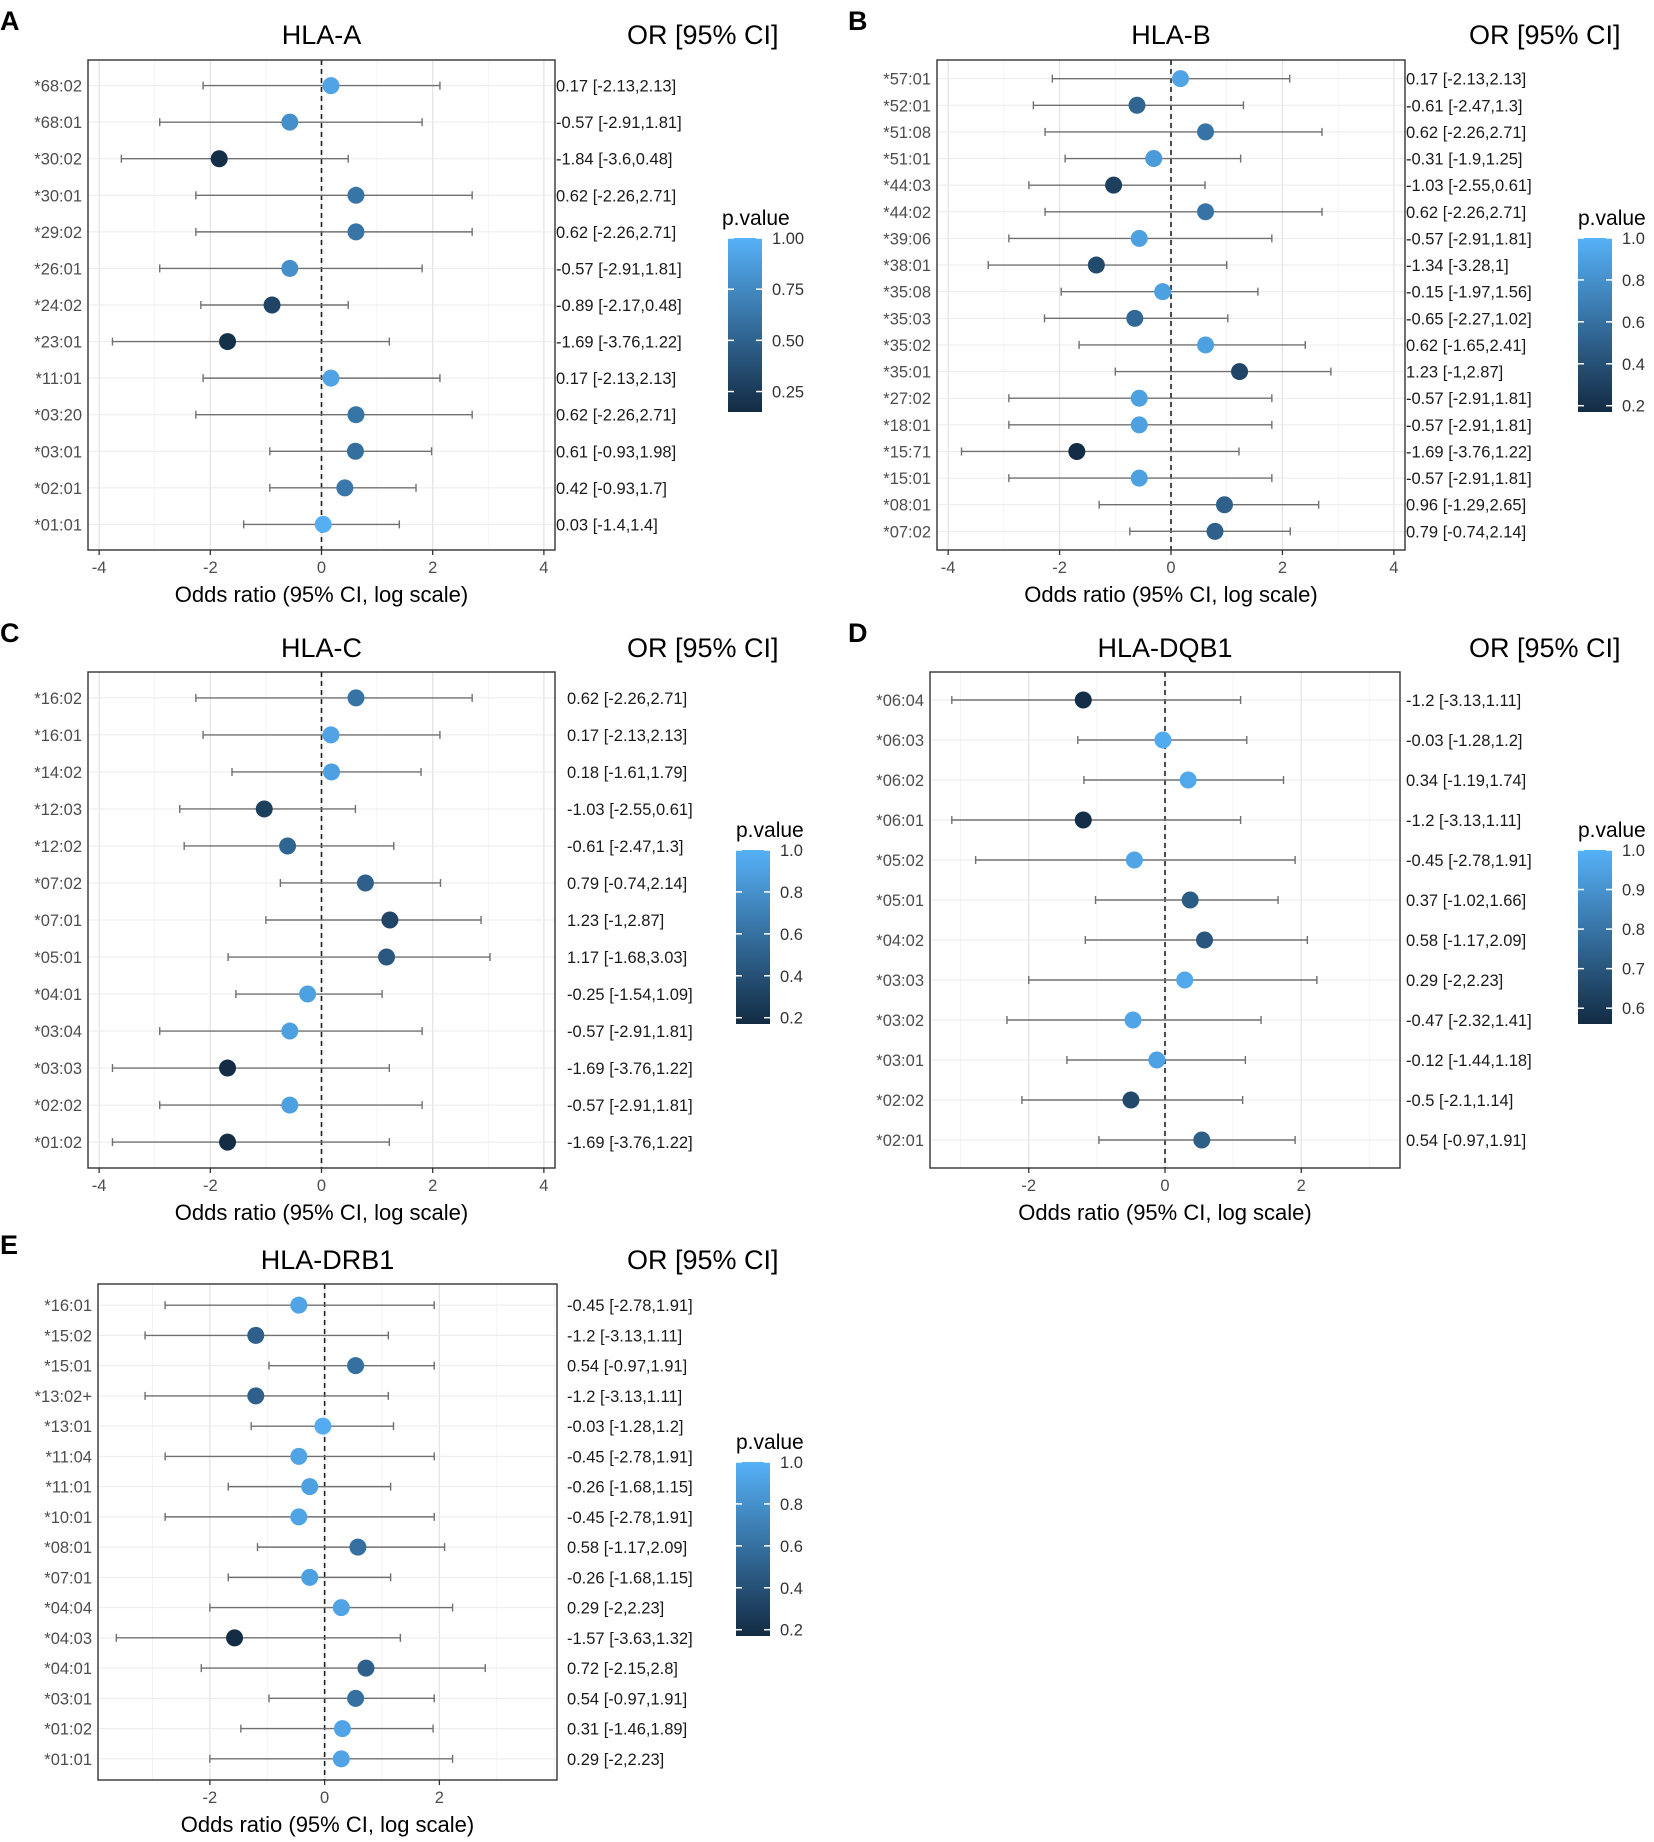  What do you see at coordinates (1469, 1061) in the screenshot?
I see `or-ci-label: -0.12 [-1.44,1.18]` at bounding box center [1469, 1061].